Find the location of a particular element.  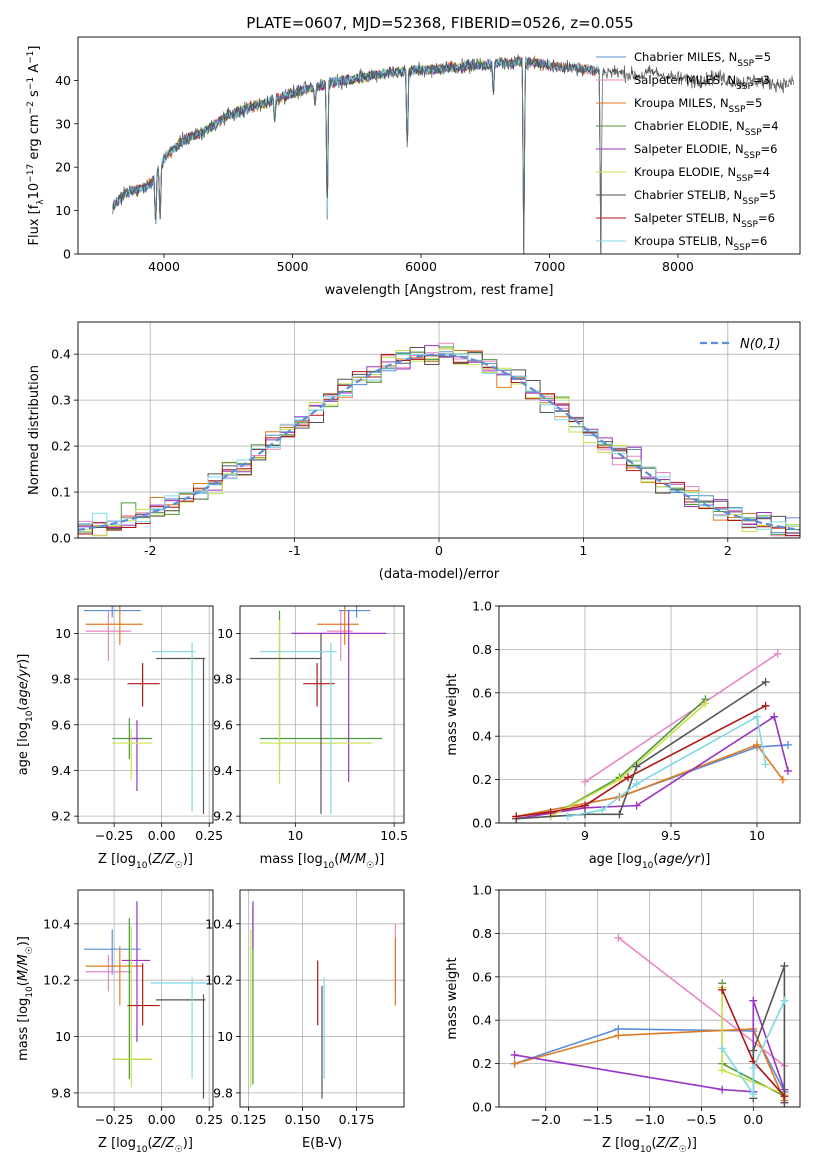

legend-label-part: =4 is located at coordinates (761, 172).